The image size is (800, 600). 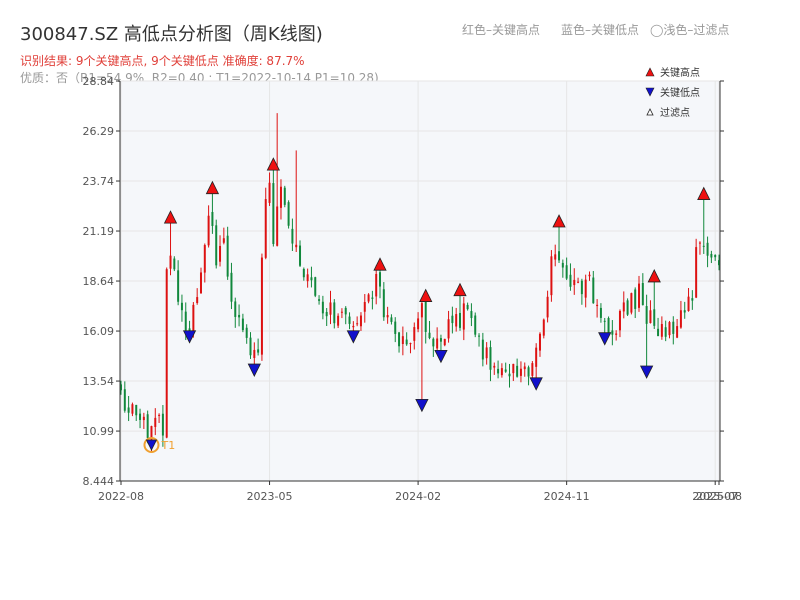 I want to click on y-tick-label: 8.444, so click(x=99, y=481).